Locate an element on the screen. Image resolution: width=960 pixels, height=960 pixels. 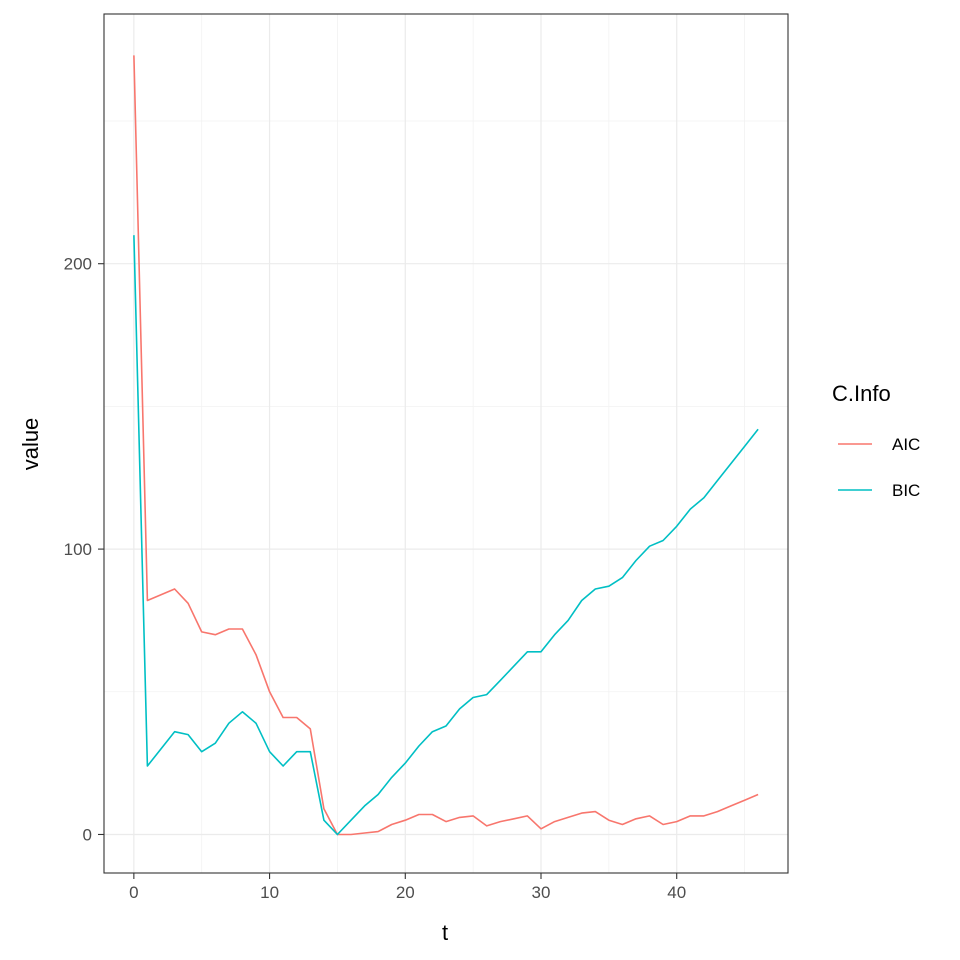
y-tick-label: 100 is located at coordinates (78, 549).